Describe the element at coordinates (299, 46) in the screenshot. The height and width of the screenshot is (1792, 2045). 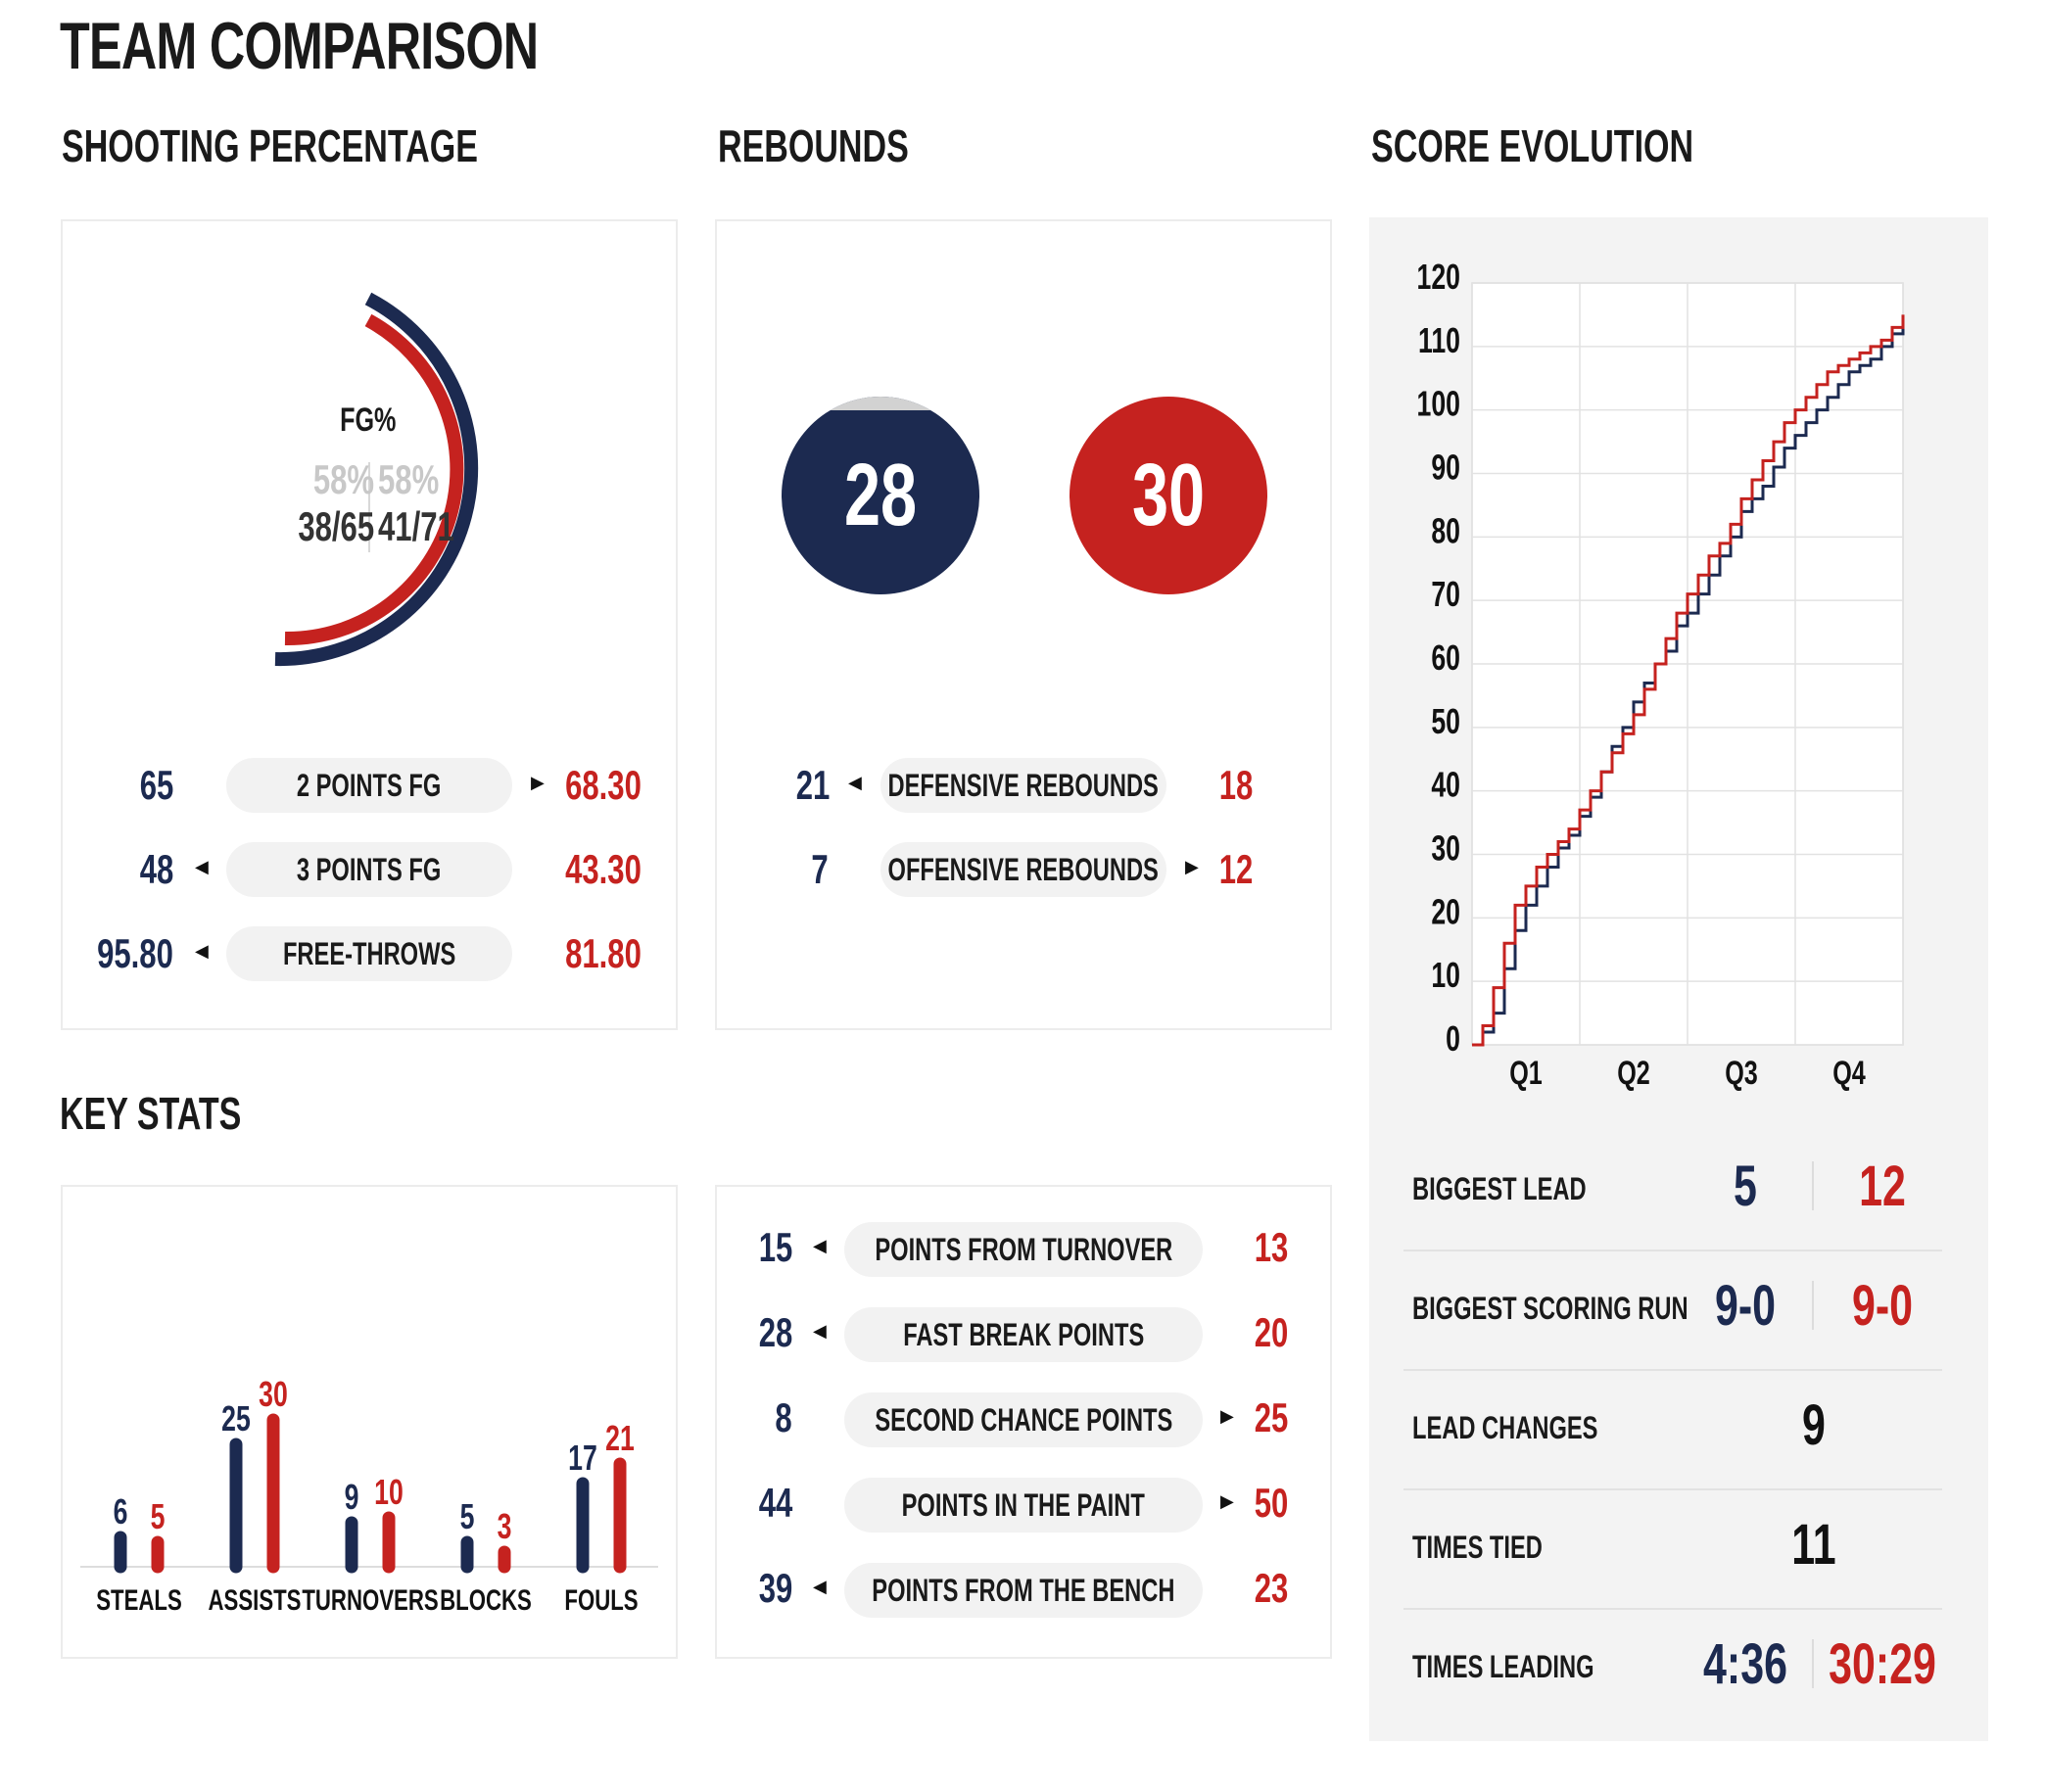
I see `page-title: TEAM COMPARISON` at that location.